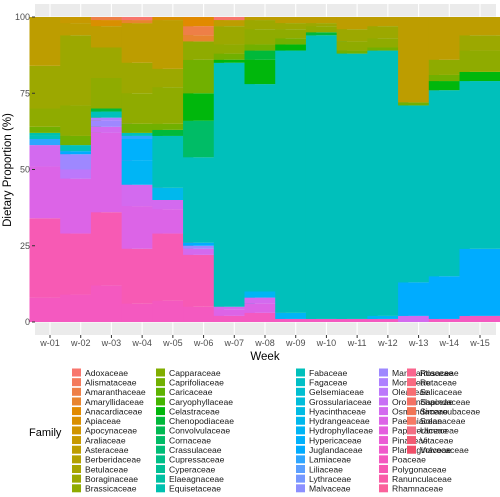 The height and width of the screenshot is (497, 500). What do you see at coordinates (196, 479) in the screenshot?
I see `legend-label: Elaeagnaceae` at bounding box center [196, 479].